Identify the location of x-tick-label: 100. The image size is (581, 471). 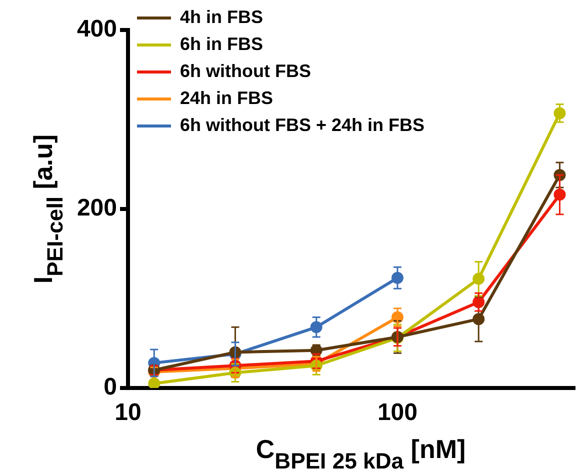
(397, 412).